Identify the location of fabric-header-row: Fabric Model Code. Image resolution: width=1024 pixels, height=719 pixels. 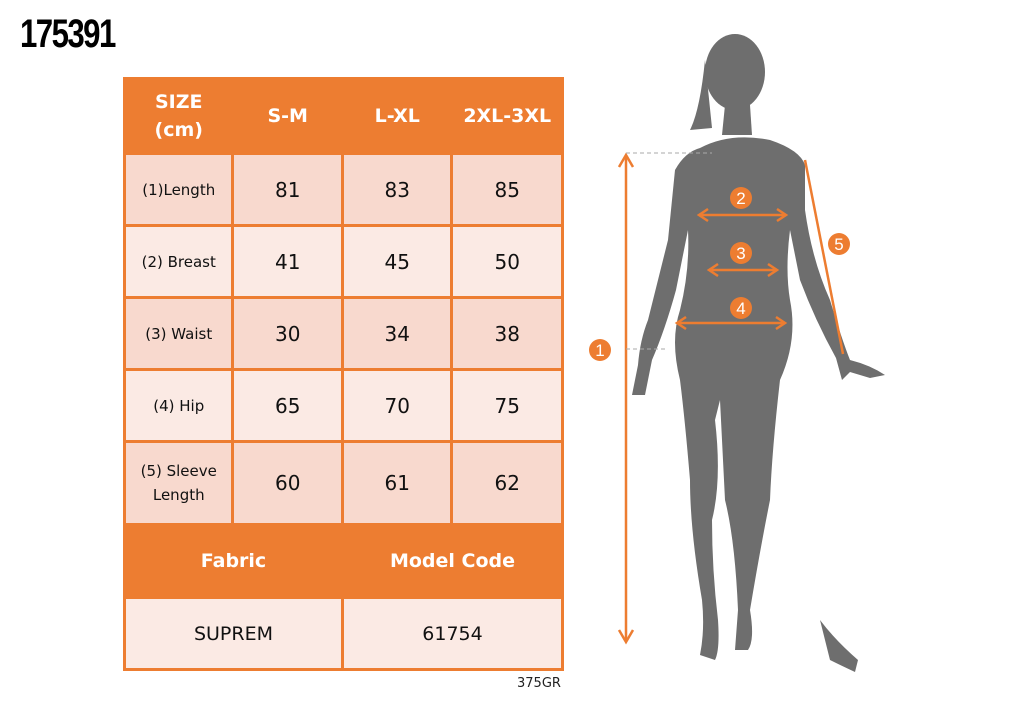
(344, 561).